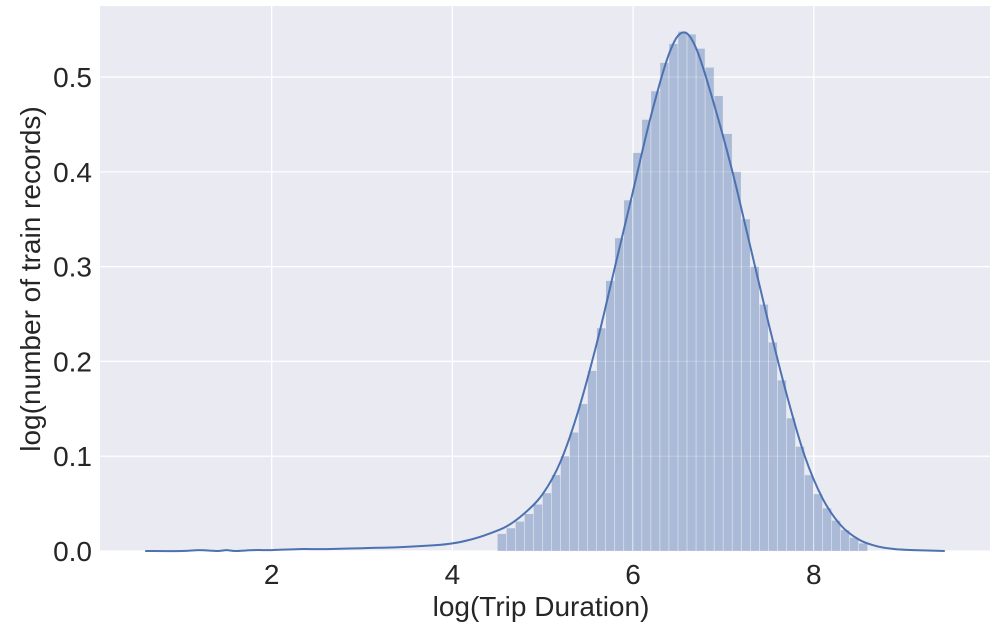  What do you see at coordinates (72, 551) in the screenshot?
I see `y-tick-label: 0.0` at bounding box center [72, 551].